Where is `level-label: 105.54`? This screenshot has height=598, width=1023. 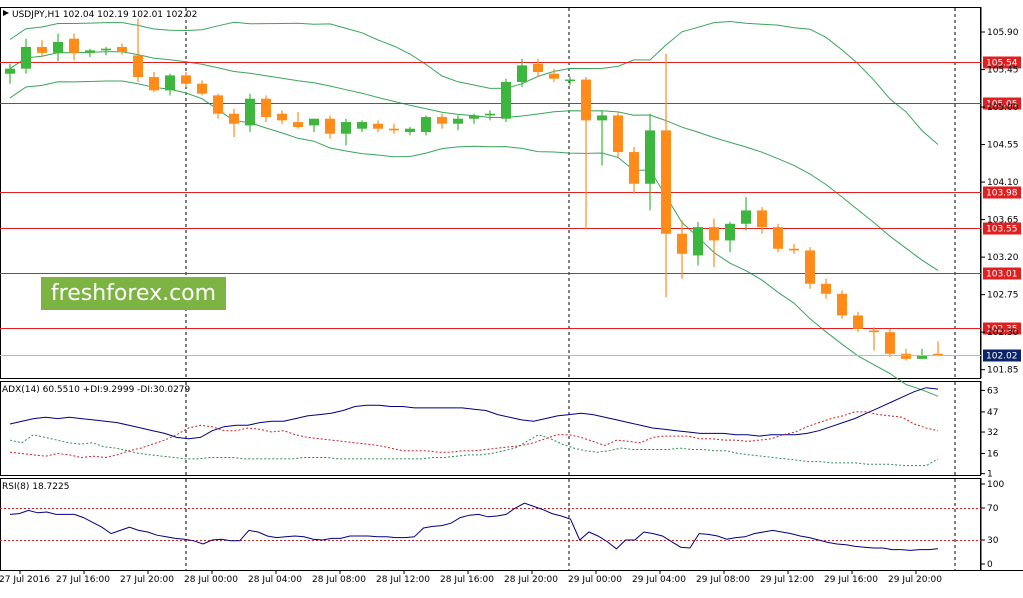
level-label: 105.54 is located at coordinates (1002, 64).